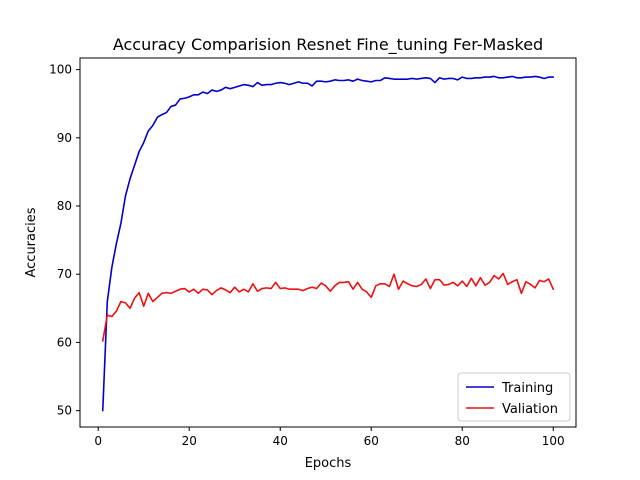 Image resolution: width=640 pixels, height=480 pixels. I want to click on legend-label-valiation: Valiation, so click(530, 409).